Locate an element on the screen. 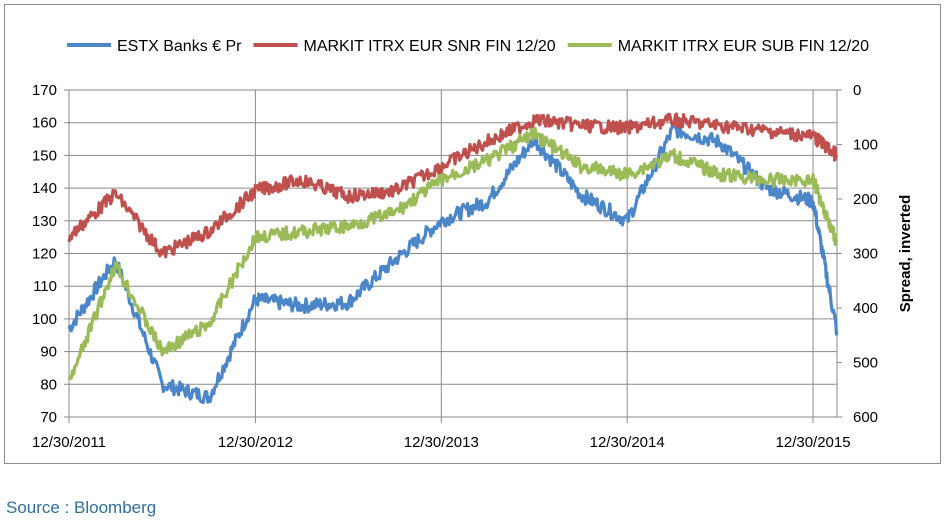 This screenshot has width=949, height=525. left-tick-label: 100 is located at coordinates (44, 319).